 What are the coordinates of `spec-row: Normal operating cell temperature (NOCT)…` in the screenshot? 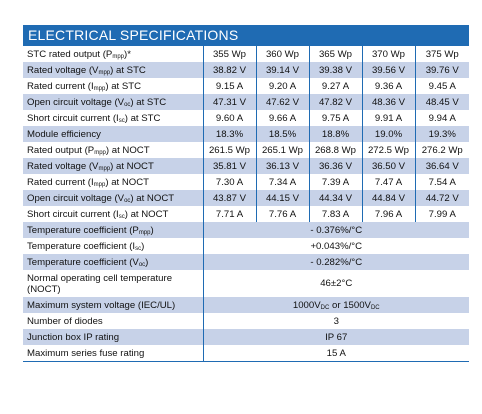 It's located at (246, 283).